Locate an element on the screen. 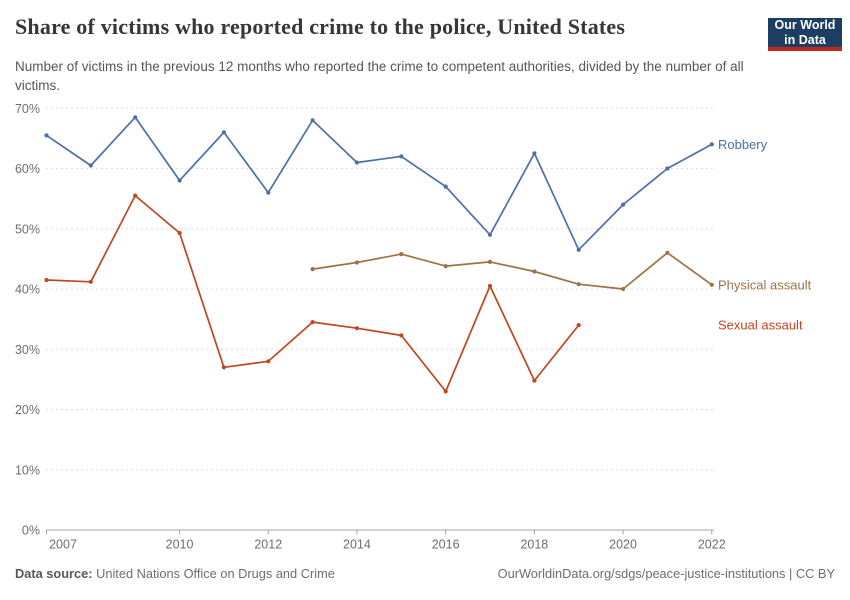 This screenshot has height=600, width=850. x-axis-tick-label: 2007 is located at coordinates (63, 545).